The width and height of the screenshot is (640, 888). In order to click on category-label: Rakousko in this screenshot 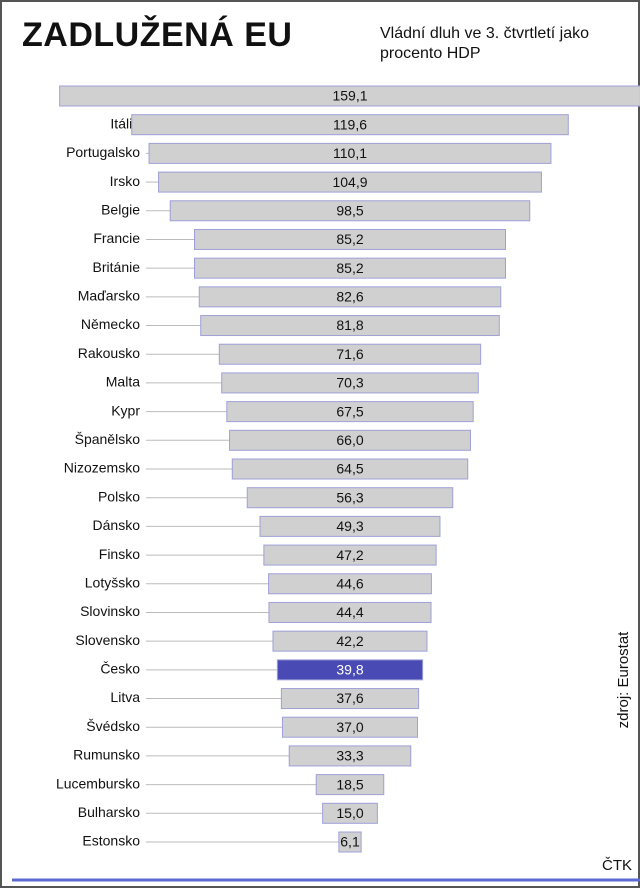, I will do `click(109, 353)`.